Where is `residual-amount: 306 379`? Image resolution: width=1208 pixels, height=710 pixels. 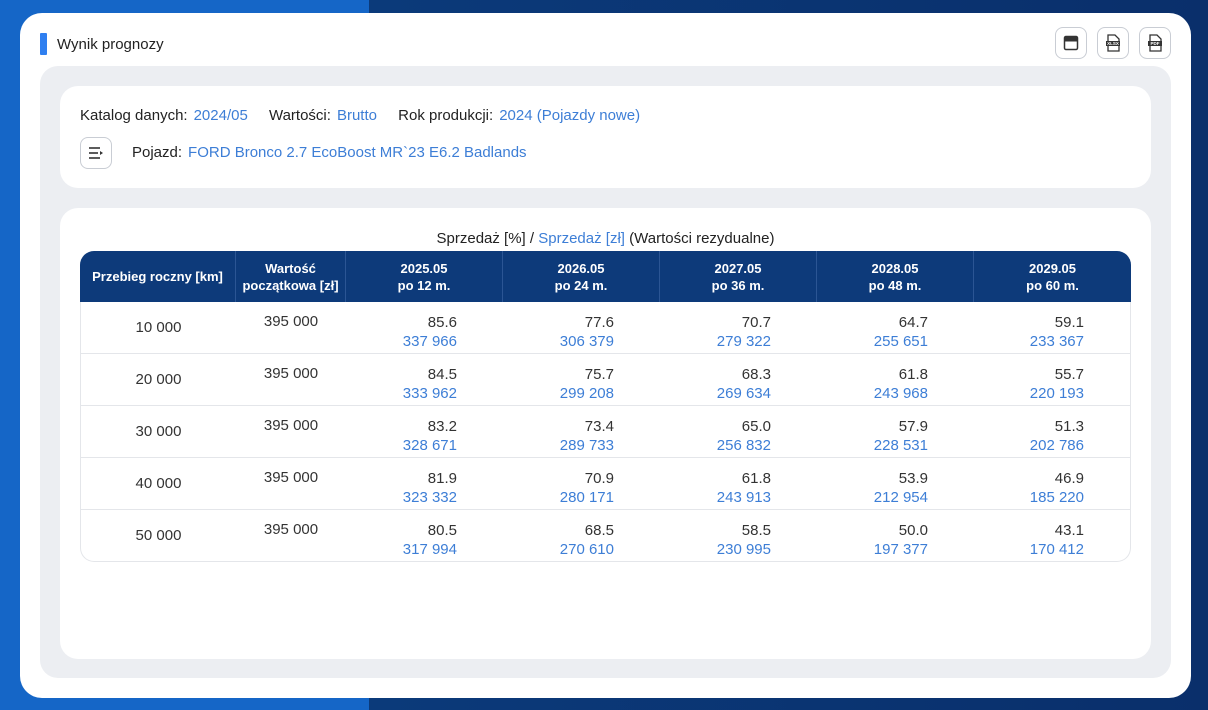
residual-amount: 306 379 is located at coordinates (586, 341).